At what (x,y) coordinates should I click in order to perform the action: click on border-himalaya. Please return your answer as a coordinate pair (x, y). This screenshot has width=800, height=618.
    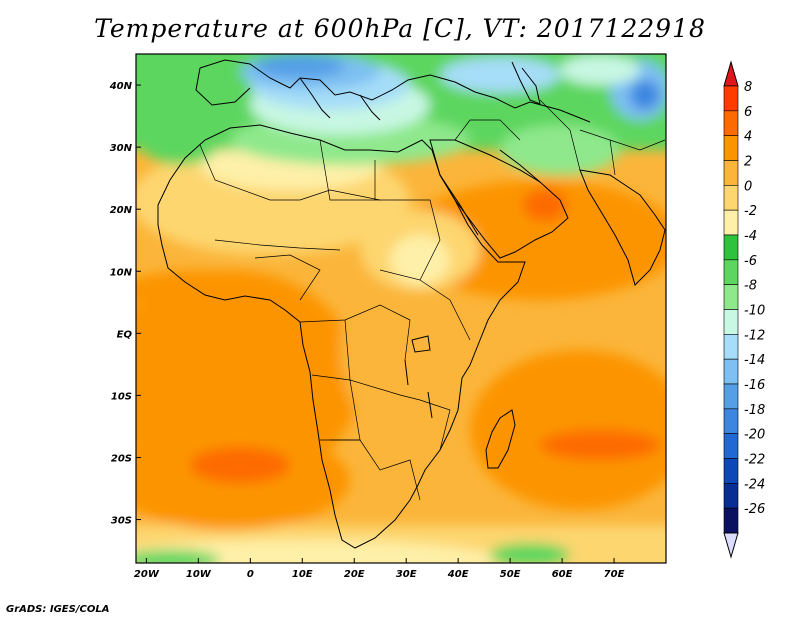
    Looking at the image, I should click on (637, 145).